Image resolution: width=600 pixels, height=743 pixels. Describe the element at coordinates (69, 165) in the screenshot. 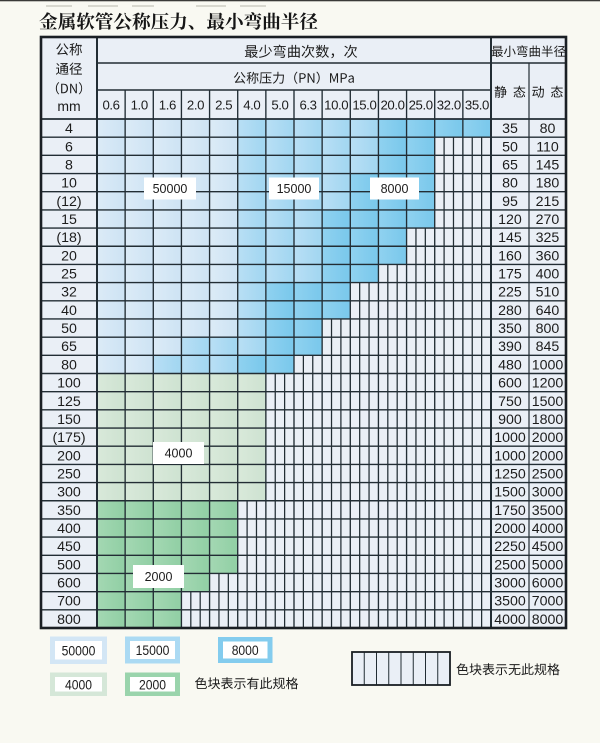

I see `svg-text: 8` at that location.